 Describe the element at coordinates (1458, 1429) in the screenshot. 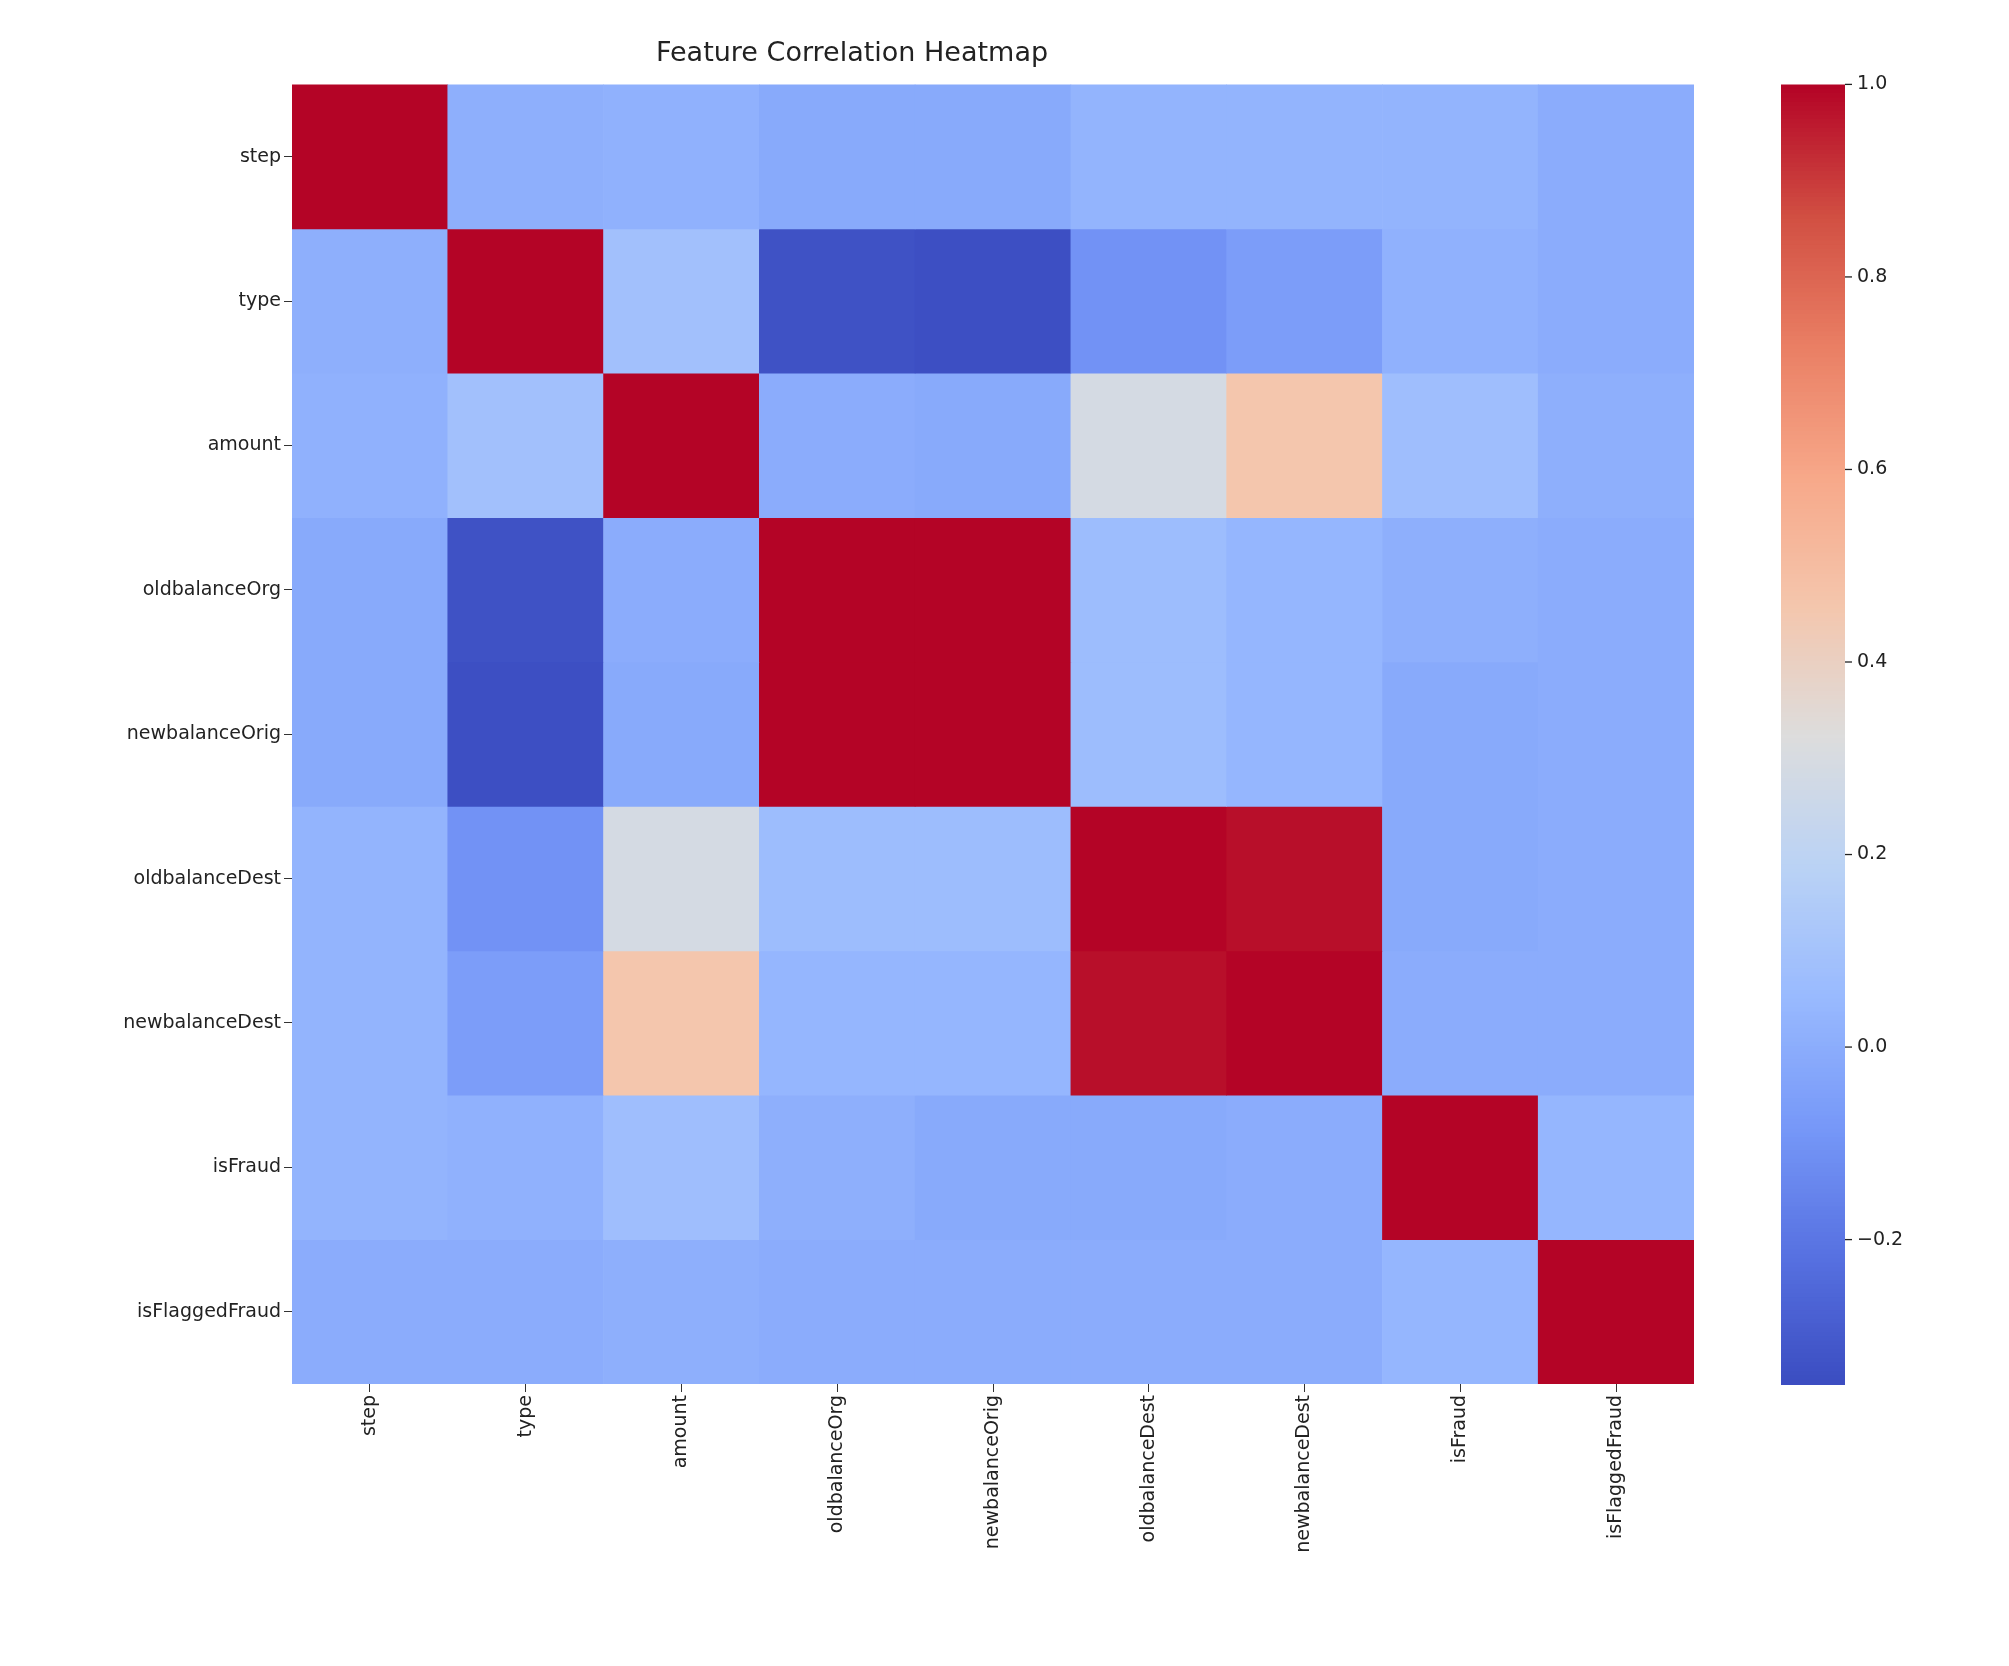

I see `x-tick-label: isFraud` at that location.